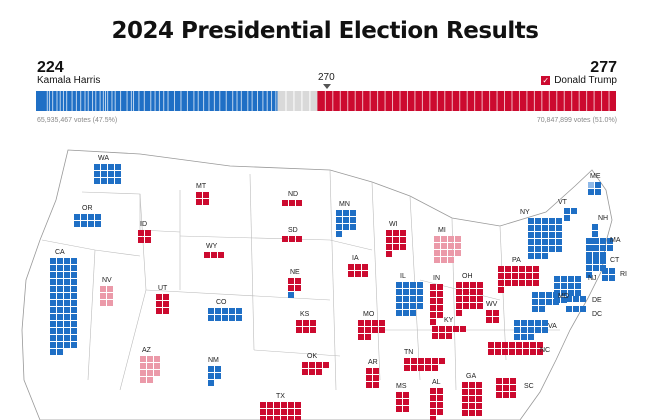  I want to click on state-tile-ar, so click(372, 378).